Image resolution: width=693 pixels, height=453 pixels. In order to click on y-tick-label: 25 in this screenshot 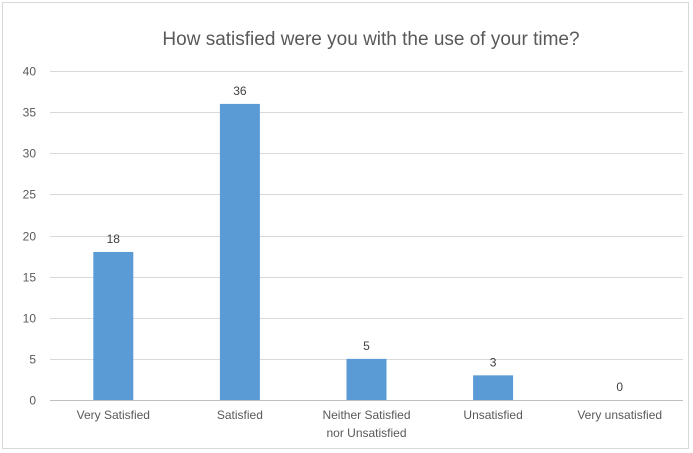, I will do `click(30, 195)`.